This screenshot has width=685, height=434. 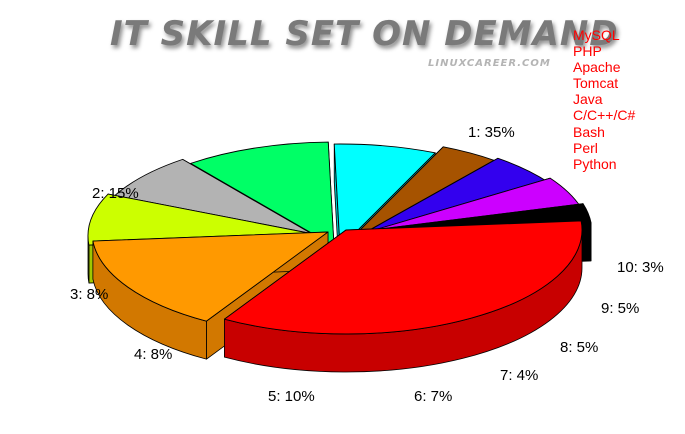 I want to click on legend-entry: PHP, so click(x=587, y=51).